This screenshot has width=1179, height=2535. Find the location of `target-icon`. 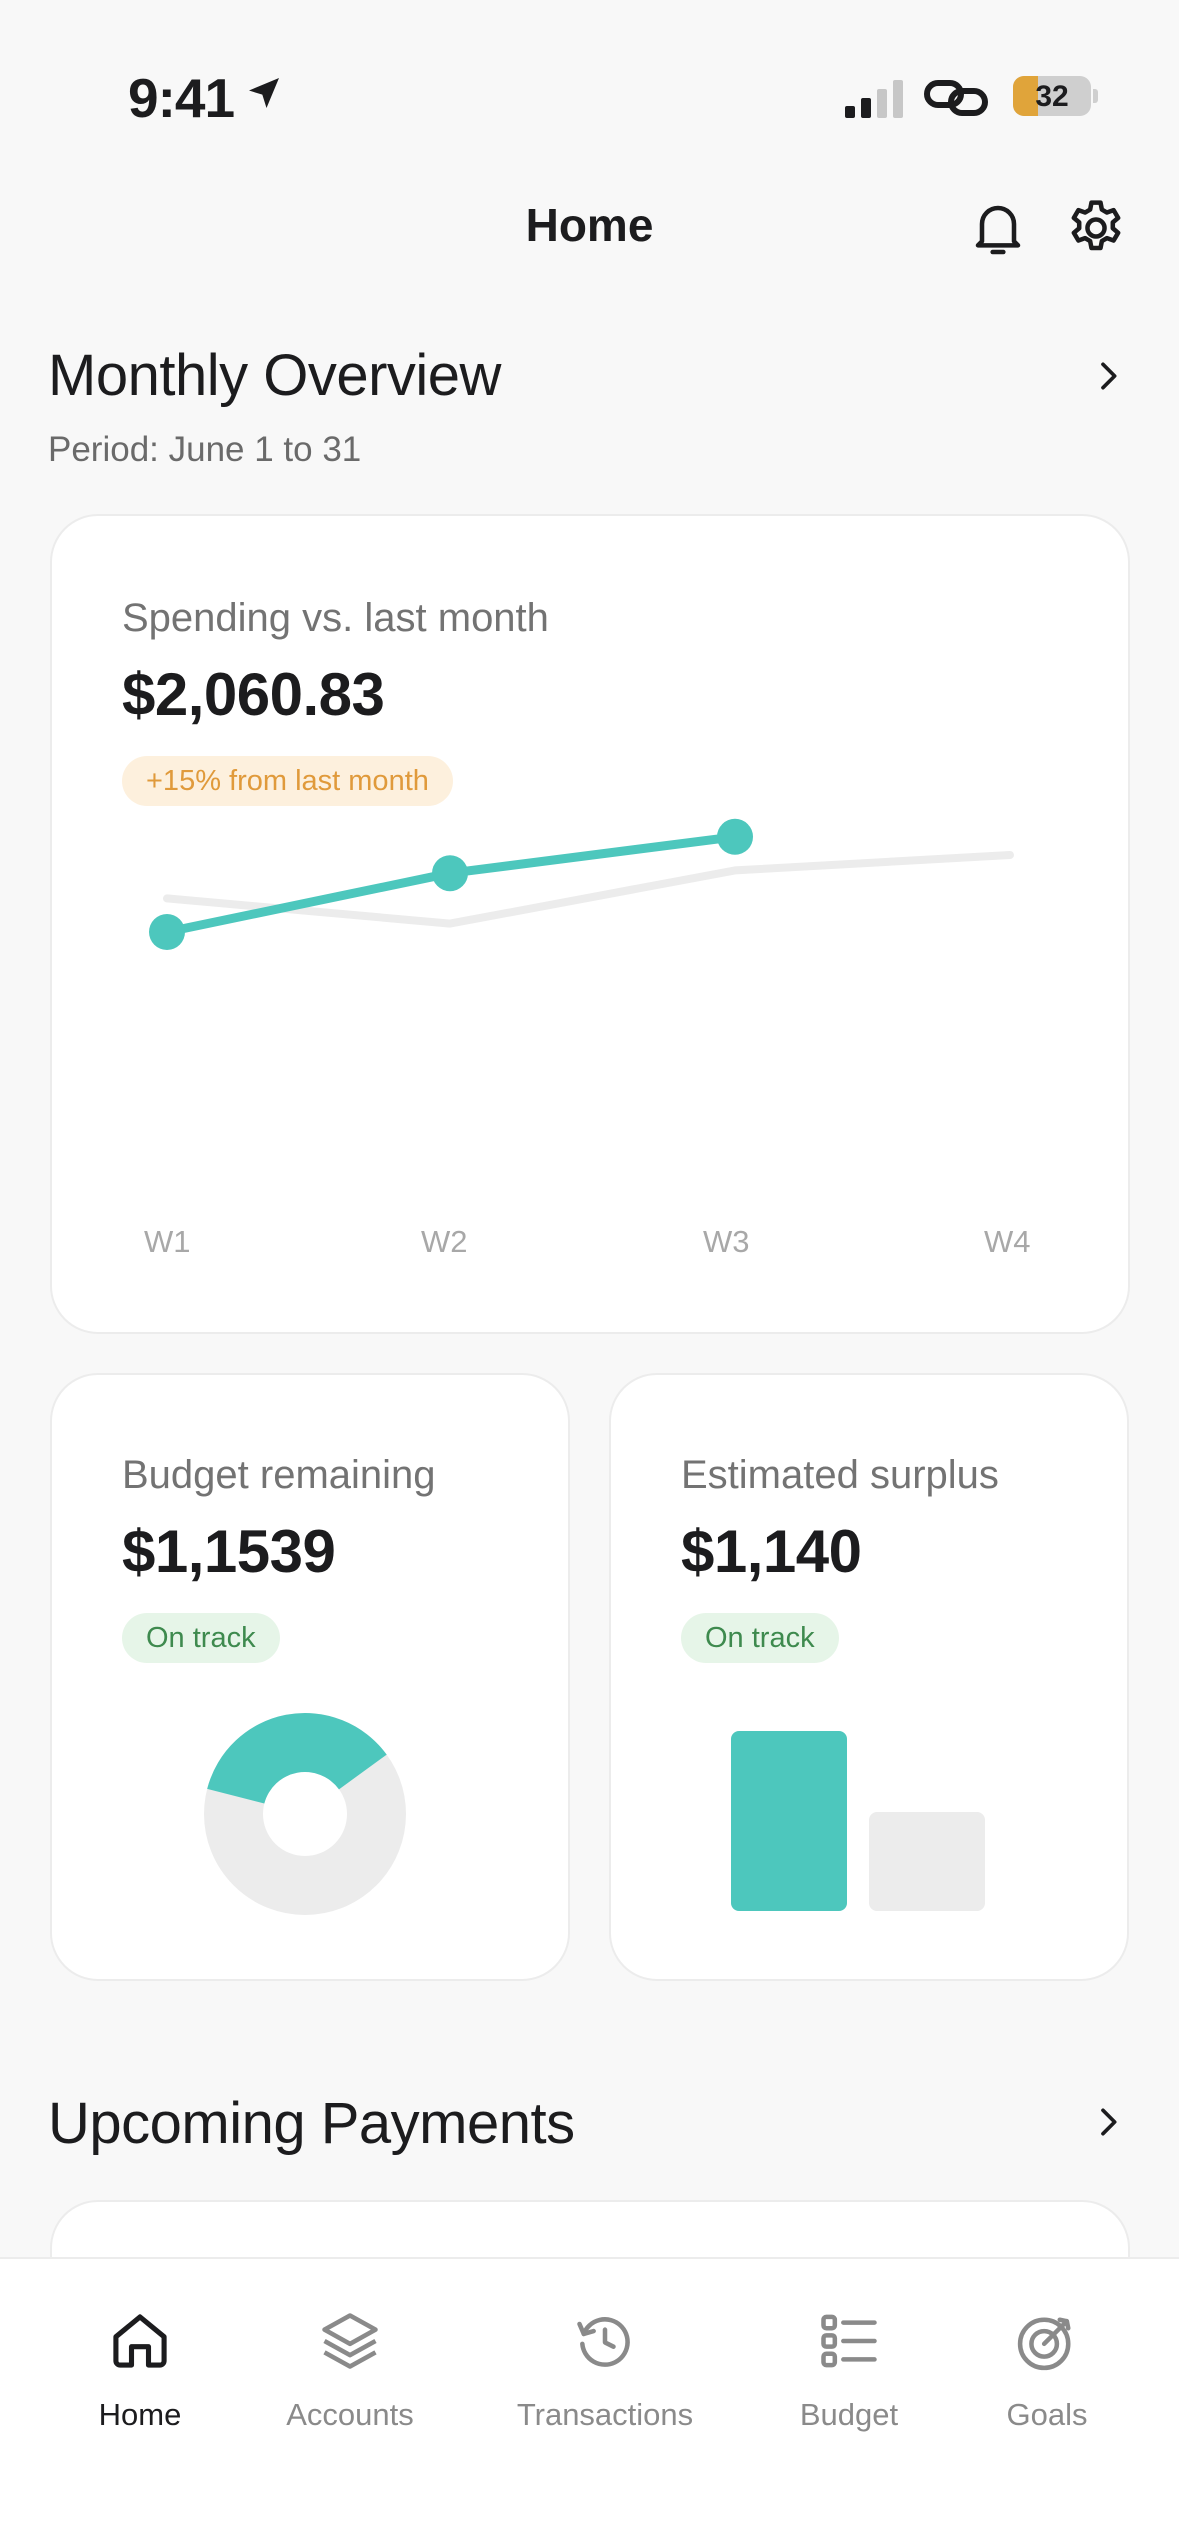

target-icon is located at coordinates (1044, 2344).